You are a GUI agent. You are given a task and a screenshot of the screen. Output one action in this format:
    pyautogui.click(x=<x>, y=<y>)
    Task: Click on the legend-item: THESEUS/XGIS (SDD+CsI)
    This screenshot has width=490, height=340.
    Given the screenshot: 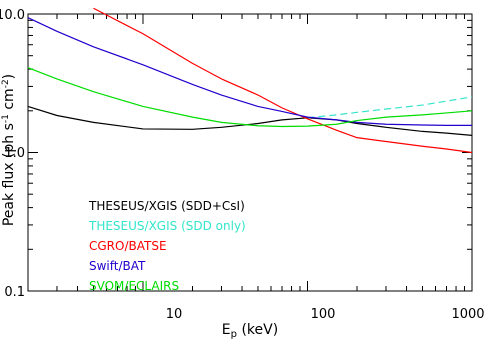 What is the action you would take?
    pyautogui.click(x=166, y=206)
    